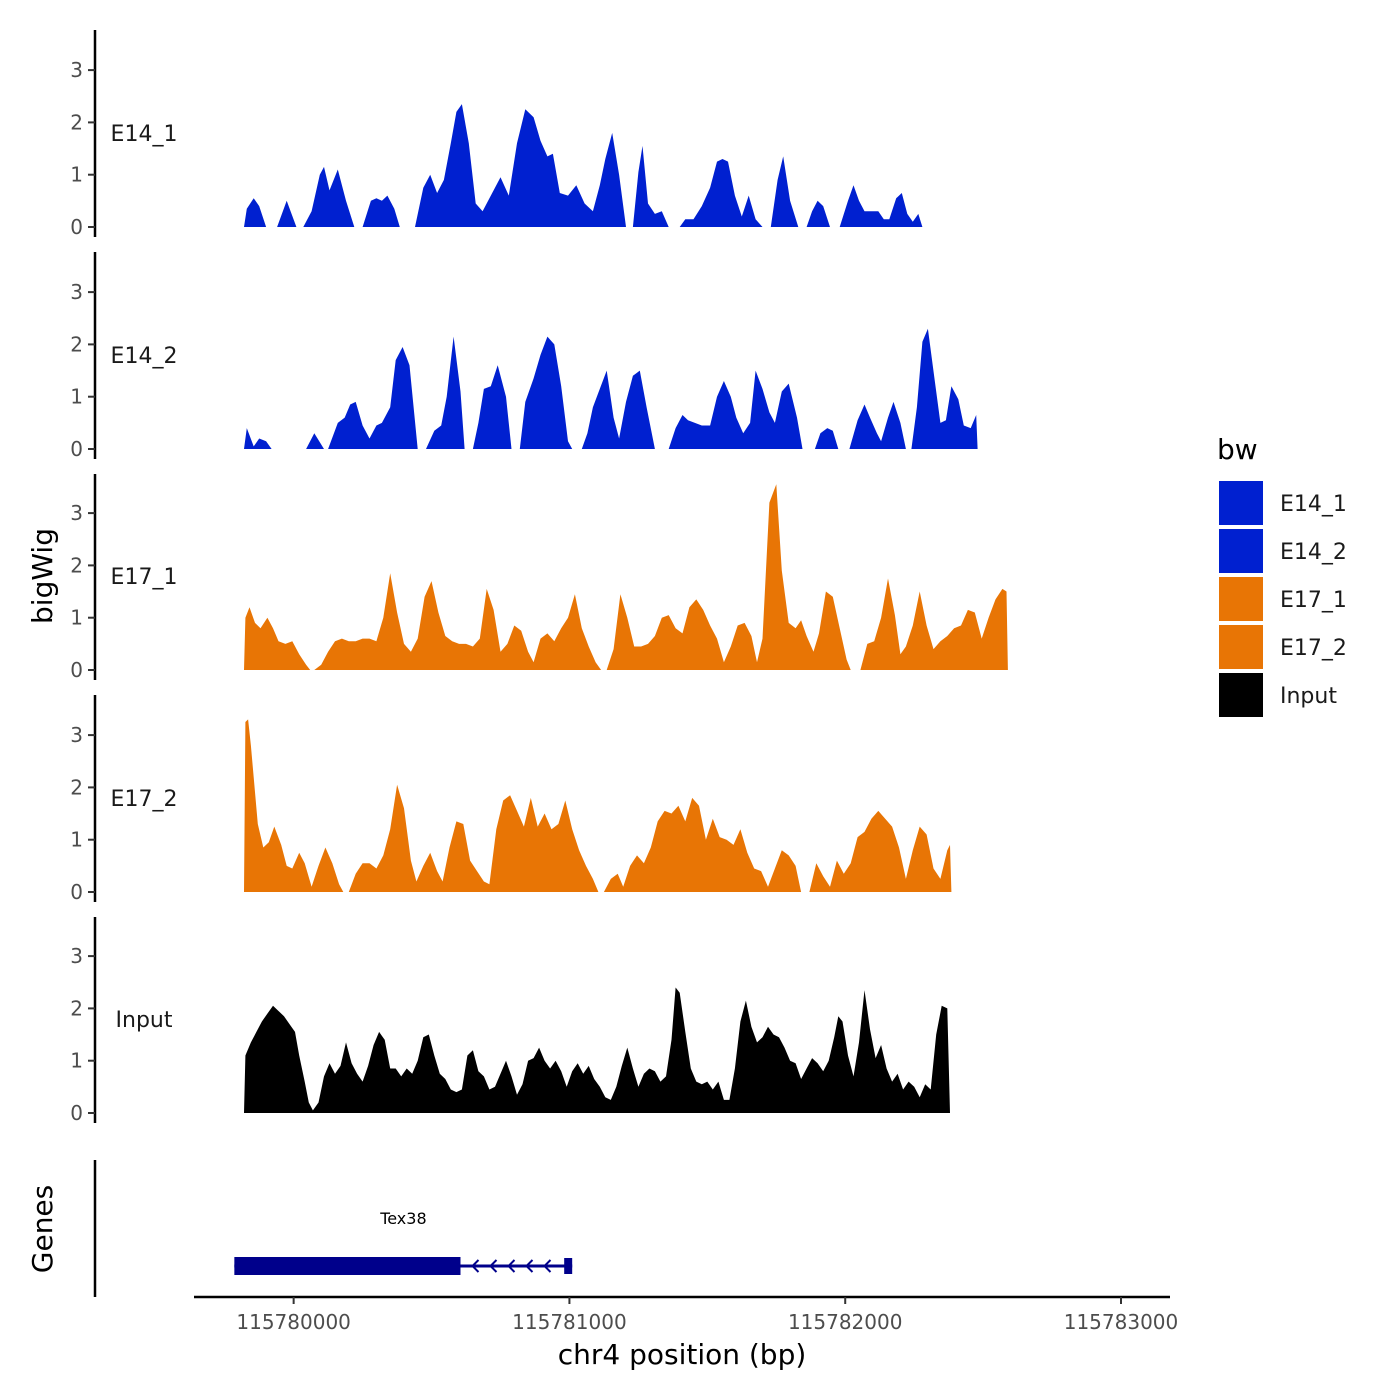 The width and height of the screenshot is (1400, 1400). What do you see at coordinates (76, 449) in the screenshot?
I see `y-tick-label-e14-2-0: 0` at bounding box center [76, 449].